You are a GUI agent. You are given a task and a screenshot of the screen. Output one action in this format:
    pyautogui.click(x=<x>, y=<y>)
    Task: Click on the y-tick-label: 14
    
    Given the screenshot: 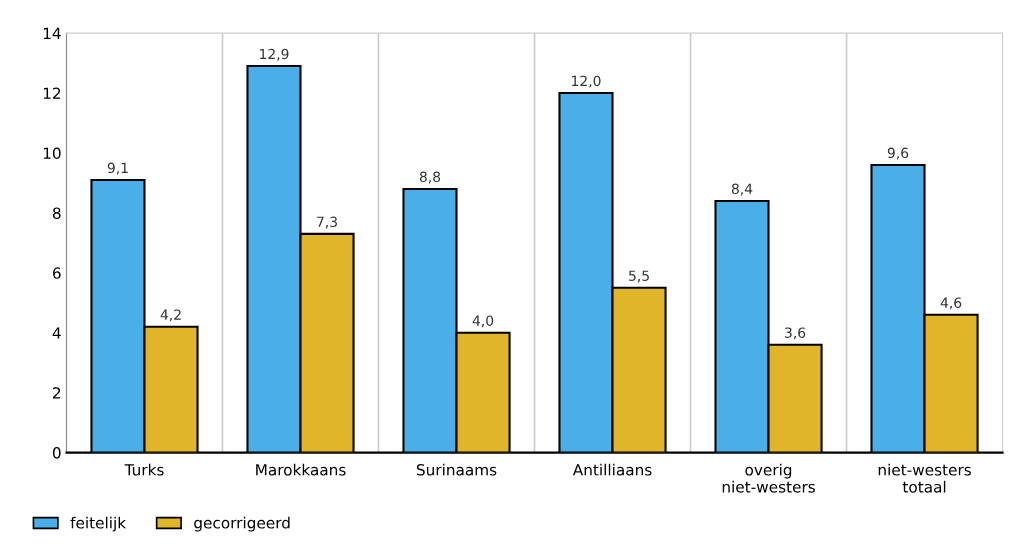 What is the action you would take?
    pyautogui.click(x=52, y=33)
    